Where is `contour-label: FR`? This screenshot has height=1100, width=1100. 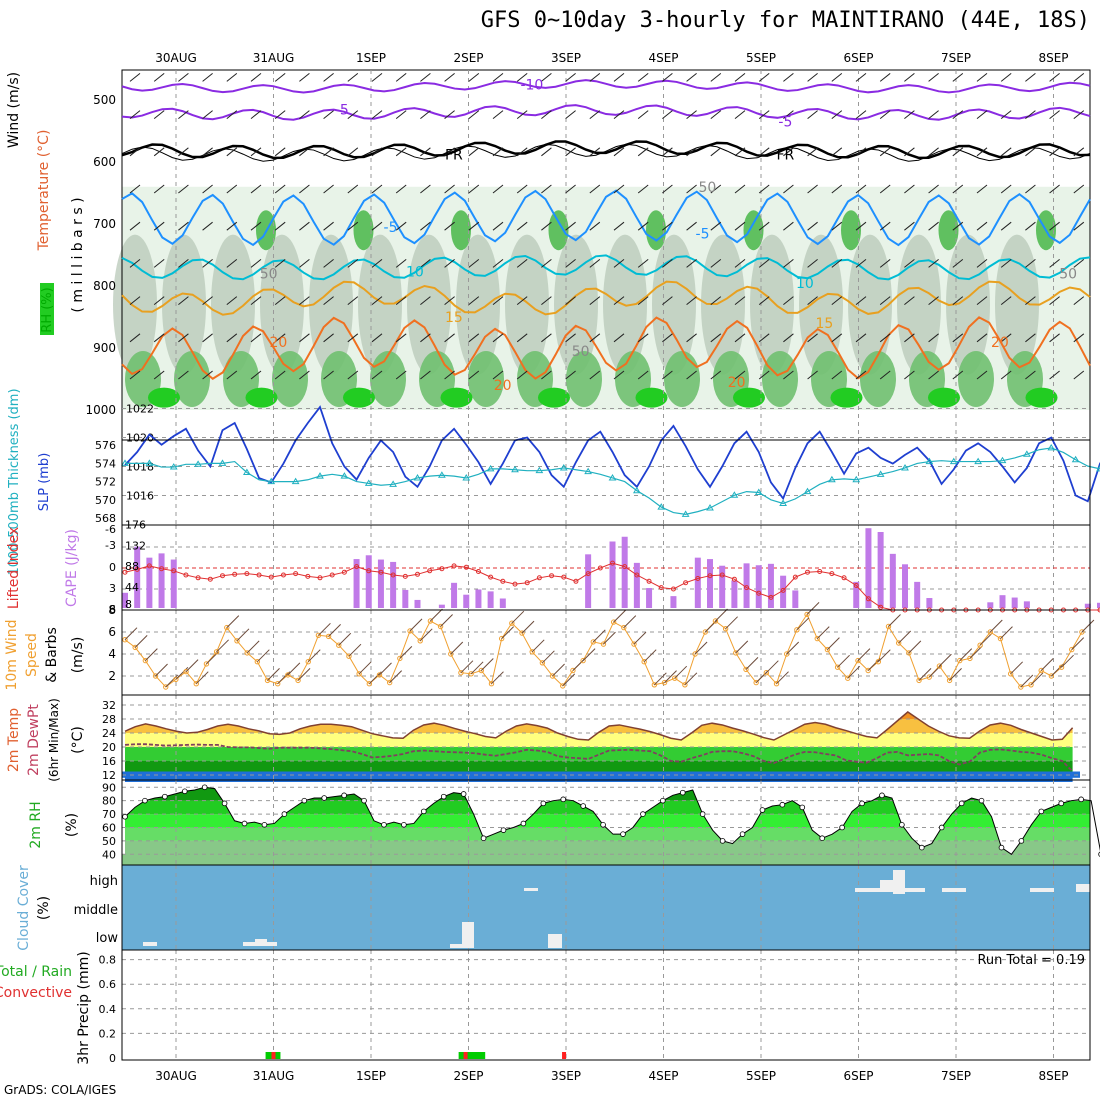
contour-label: FR is located at coordinates (785, 156).